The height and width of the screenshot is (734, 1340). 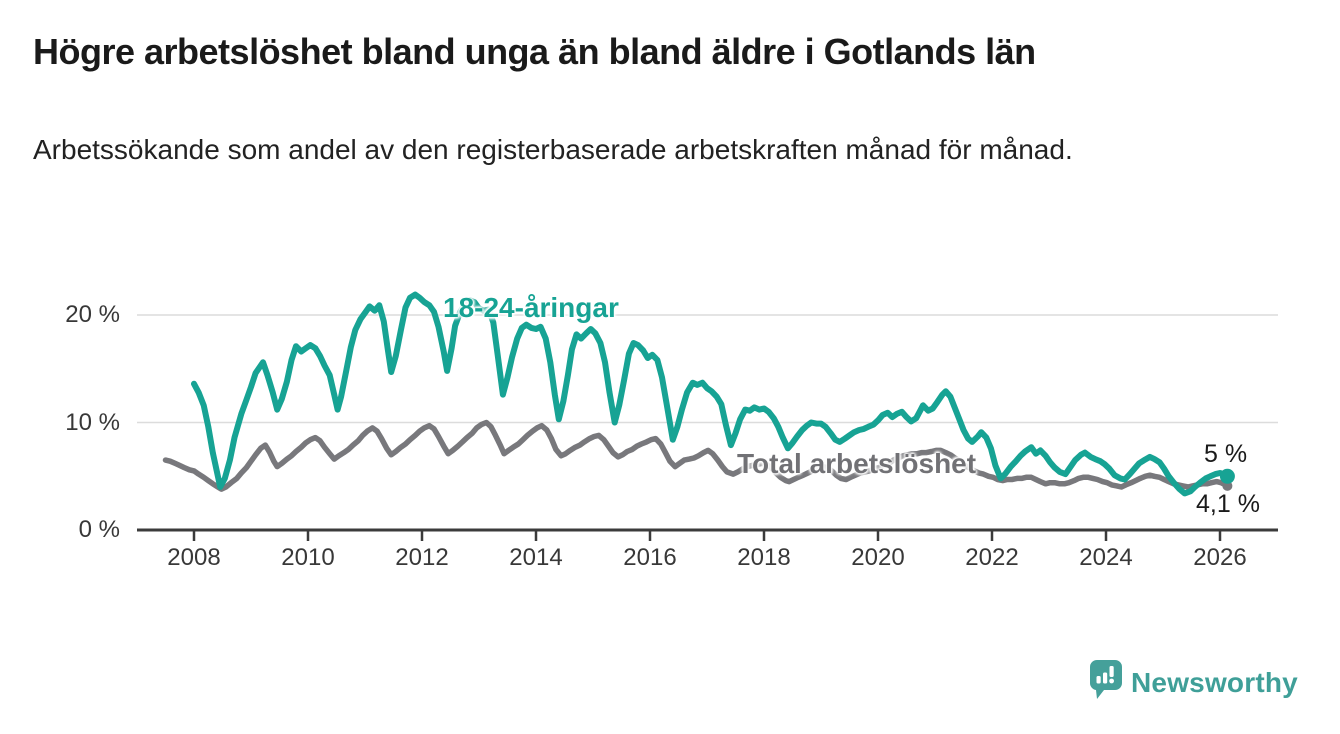 I want to click on newsworthy-logo: Newsworthy, so click(x=1193, y=682).